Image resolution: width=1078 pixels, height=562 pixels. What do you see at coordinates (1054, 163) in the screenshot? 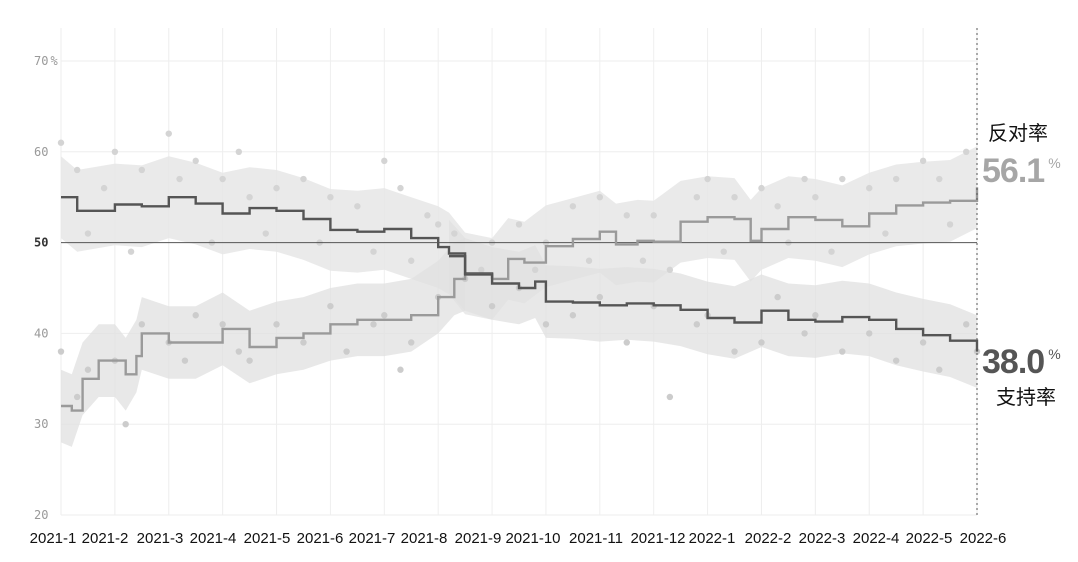
I see `oppose-unit: %` at bounding box center [1054, 163].